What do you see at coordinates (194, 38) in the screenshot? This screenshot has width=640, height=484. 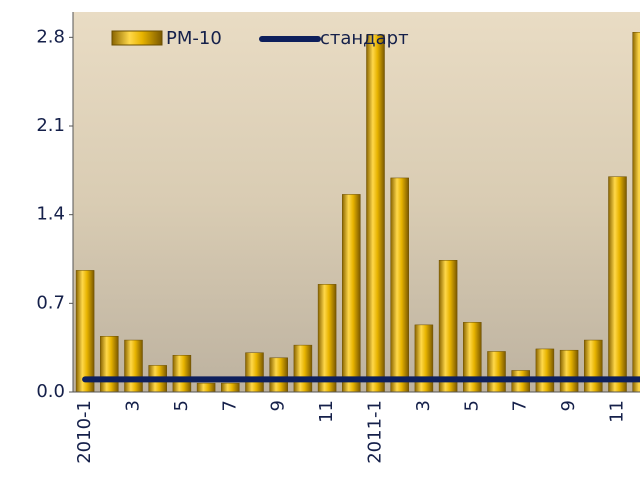 I see `legend-label: PM-10` at bounding box center [194, 38].